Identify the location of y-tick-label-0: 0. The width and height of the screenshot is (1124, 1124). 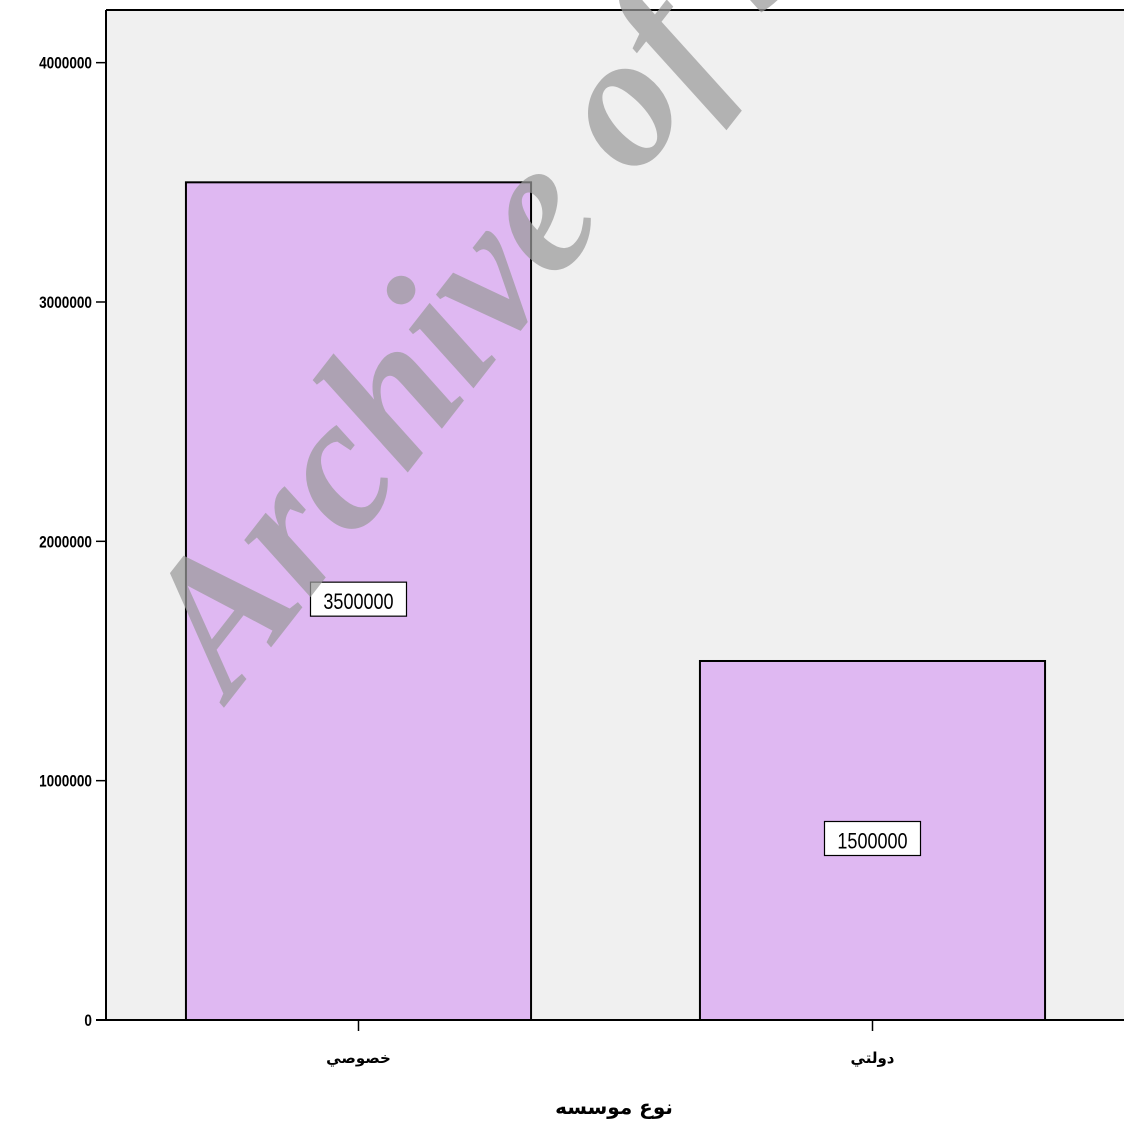
(88, 1021).